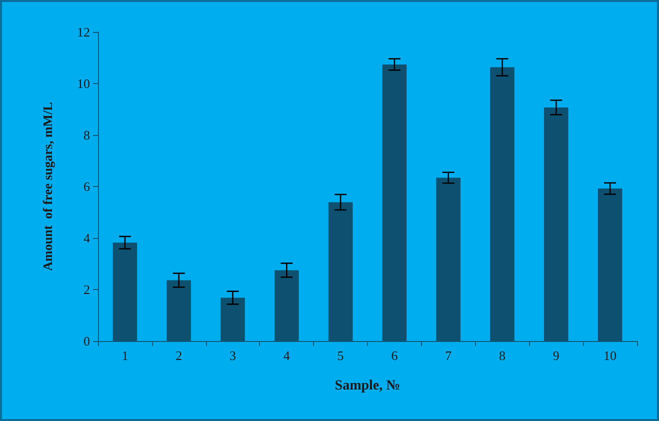 Image resolution: width=659 pixels, height=421 pixels. What do you see at coordinates (125, 355) in the screenshot?
I see `x-tick-label: 1` at bounding box center [125, 355].